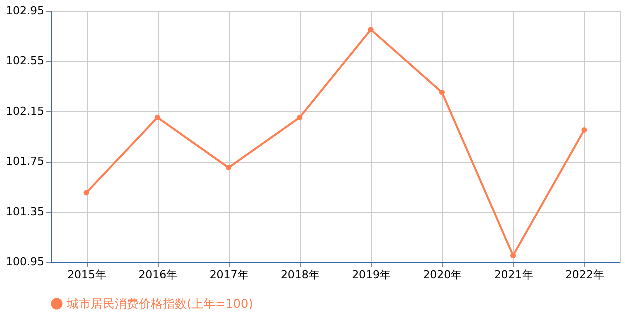 The width and height of the screenshot is (625, 317). I want to click on y-tick-label: 102.55, so click(25, 61).